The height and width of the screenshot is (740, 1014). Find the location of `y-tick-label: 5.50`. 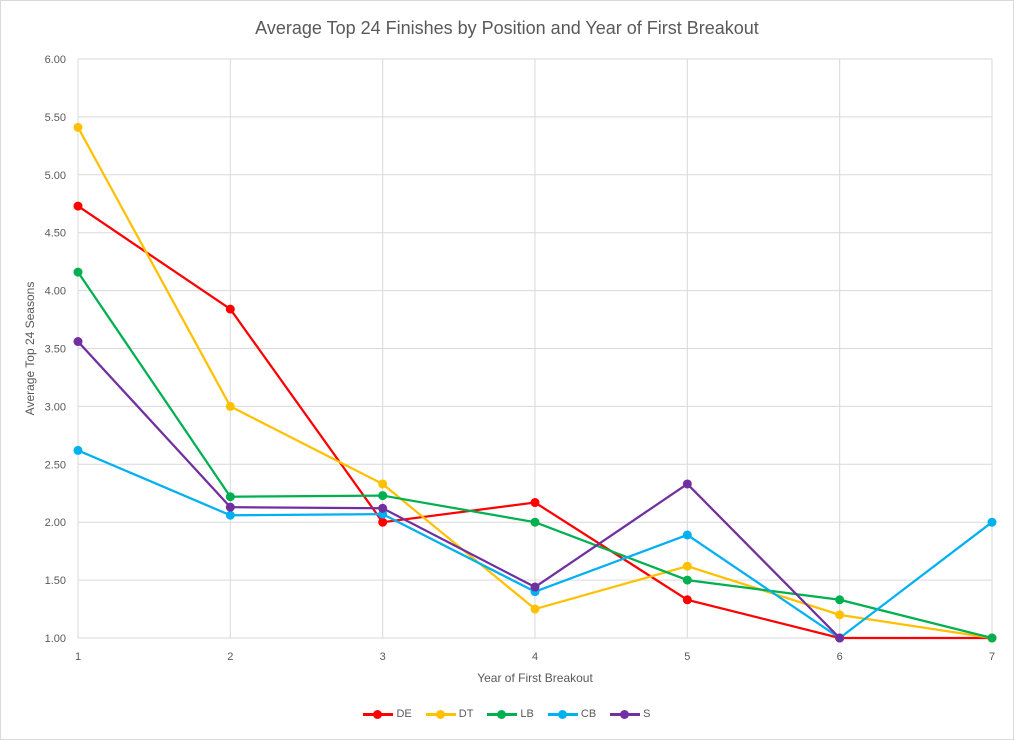

y-tick-label: 5.50 is located at coordinates (55, 118).